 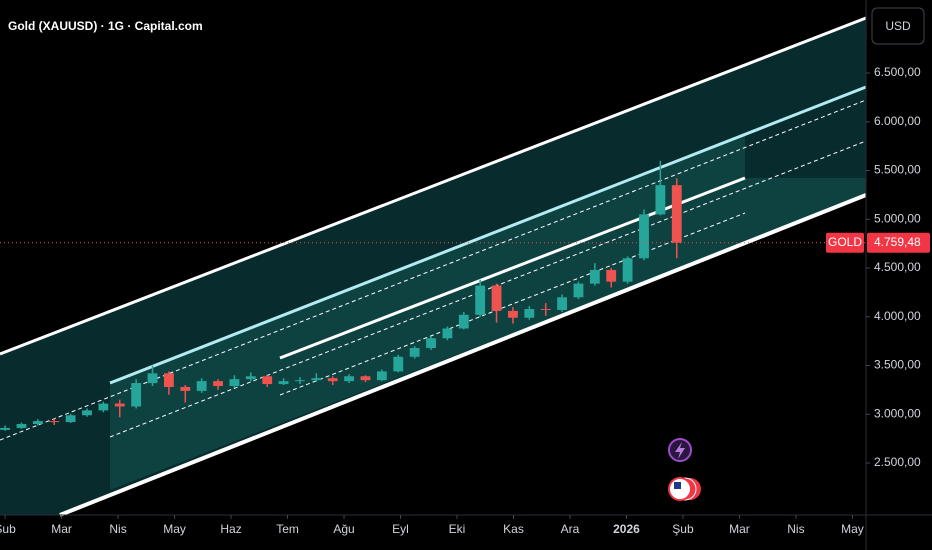 I want to click on x-tick-label: Eki, so click(x=457, y=529).